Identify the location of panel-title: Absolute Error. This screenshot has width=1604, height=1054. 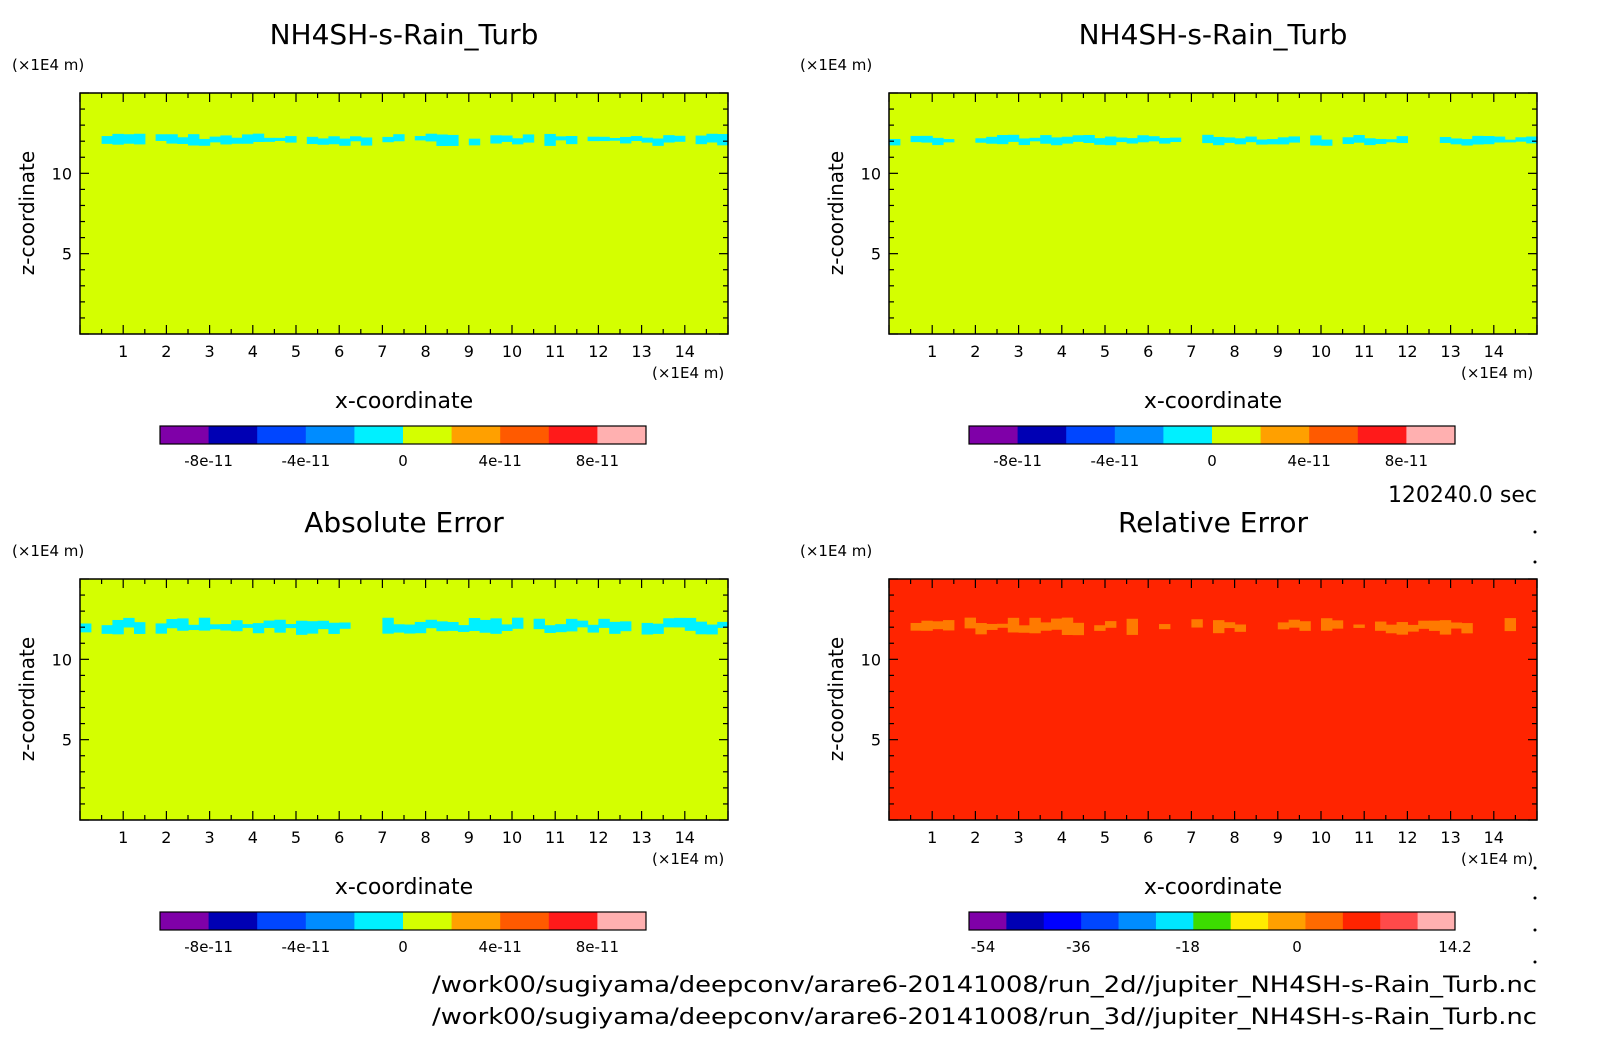
(404, 522).